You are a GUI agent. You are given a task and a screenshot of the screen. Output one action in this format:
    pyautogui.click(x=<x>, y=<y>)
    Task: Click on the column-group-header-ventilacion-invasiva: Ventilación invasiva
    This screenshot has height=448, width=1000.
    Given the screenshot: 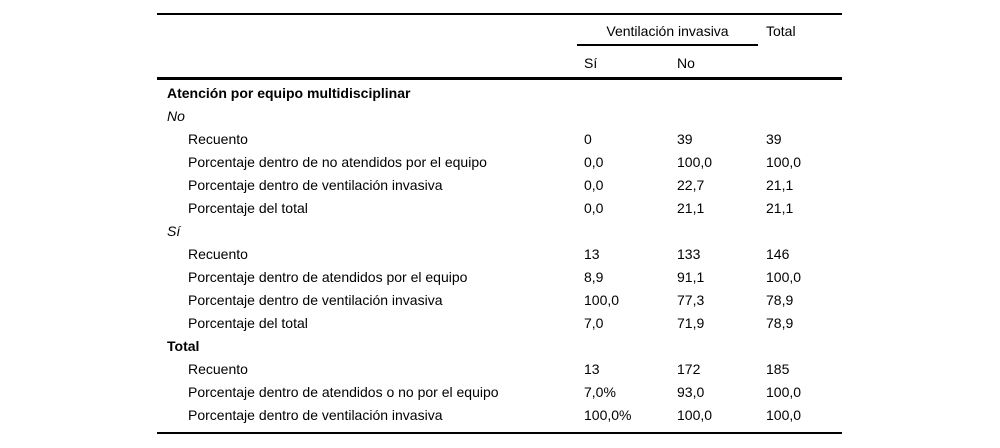 What is the action you would take?
    pyautogui.click(x=667, y=31)
    